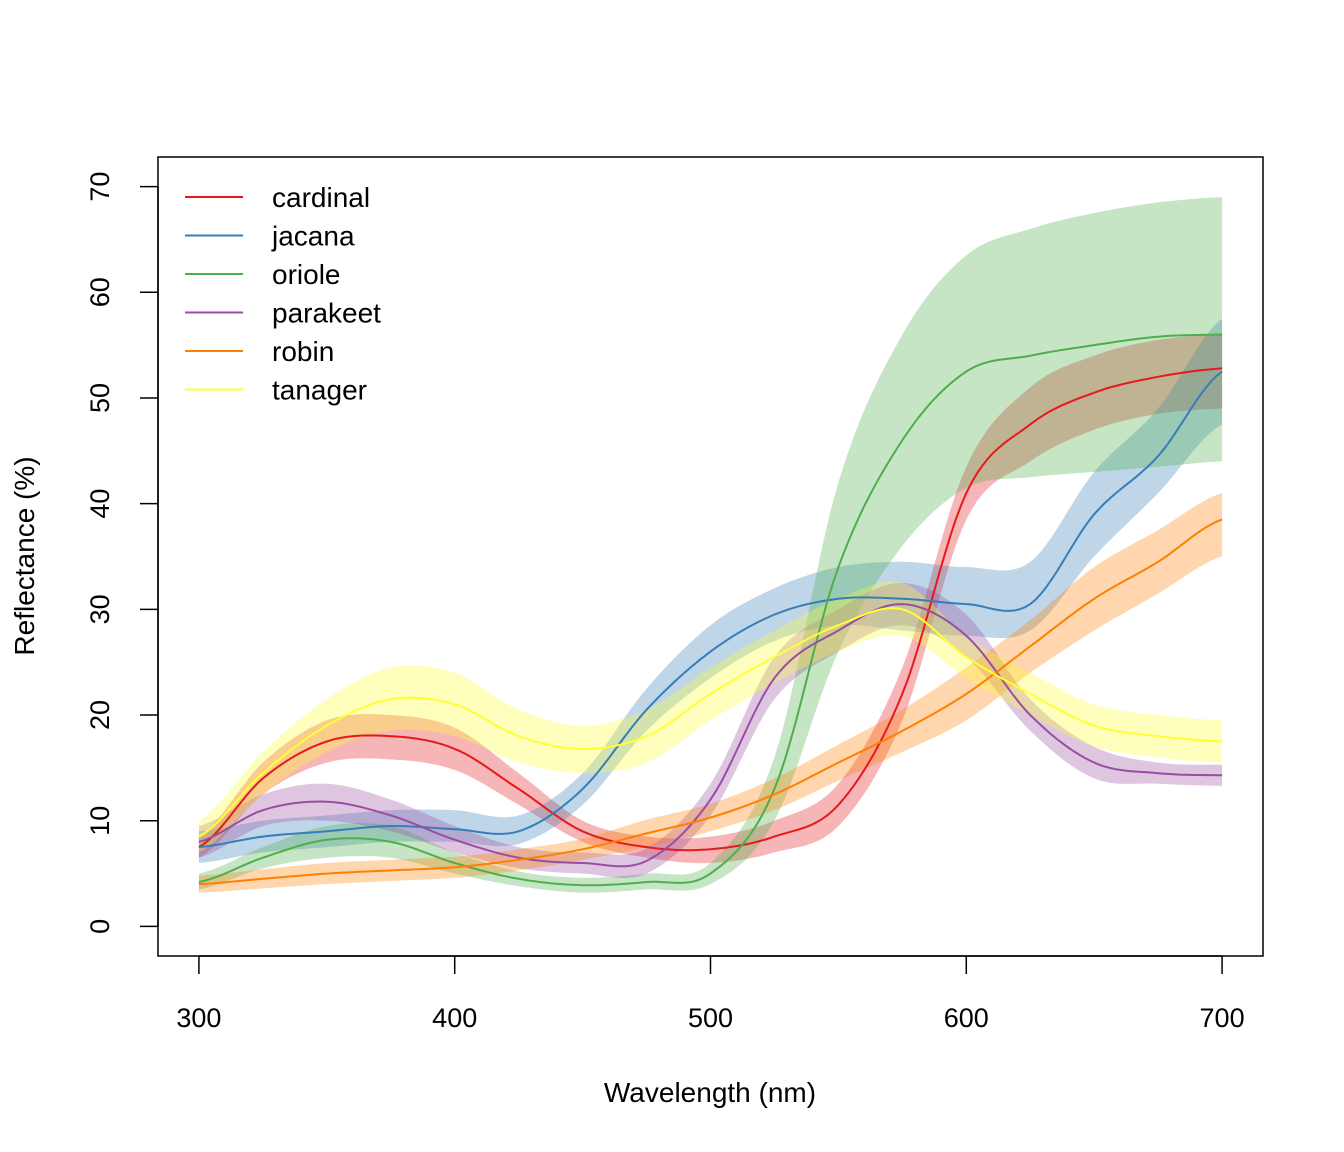 This screenshot has width=1344, height=1152. Describe the element at coordinates (24, 555) in the screenshot. I see `y-axis-title: Reflectance (%)` at that location.